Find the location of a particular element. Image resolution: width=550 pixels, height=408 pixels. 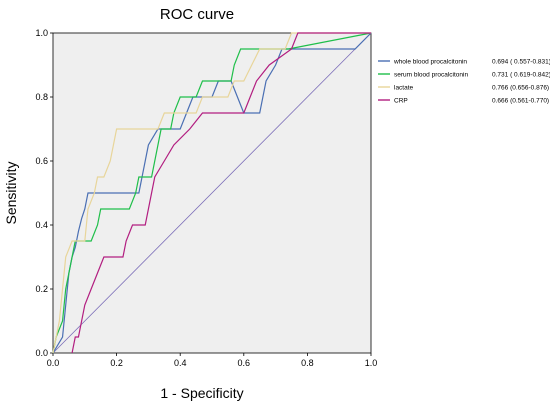

chart-title: ROC curve is located at coordinates (197, 14).